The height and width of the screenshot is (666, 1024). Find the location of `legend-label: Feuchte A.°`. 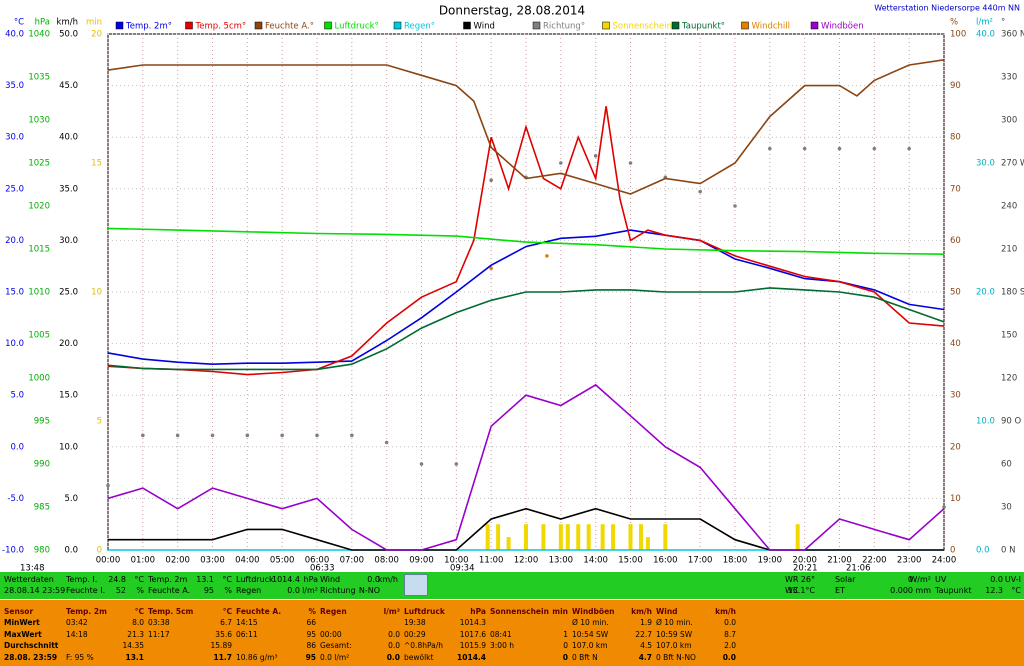

legend-label: Feuchte A.° is located at coordinates (289, 27).